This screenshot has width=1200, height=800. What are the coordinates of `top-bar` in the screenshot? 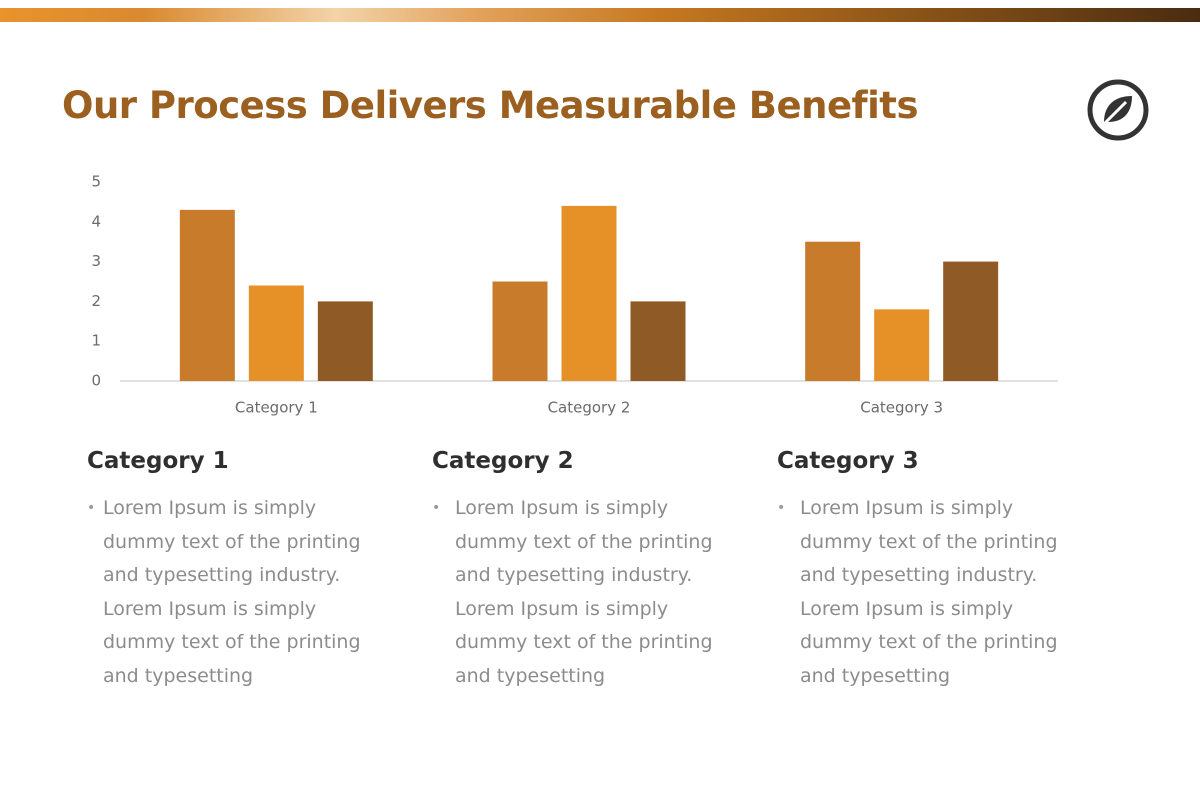 It's located at (600, 15).